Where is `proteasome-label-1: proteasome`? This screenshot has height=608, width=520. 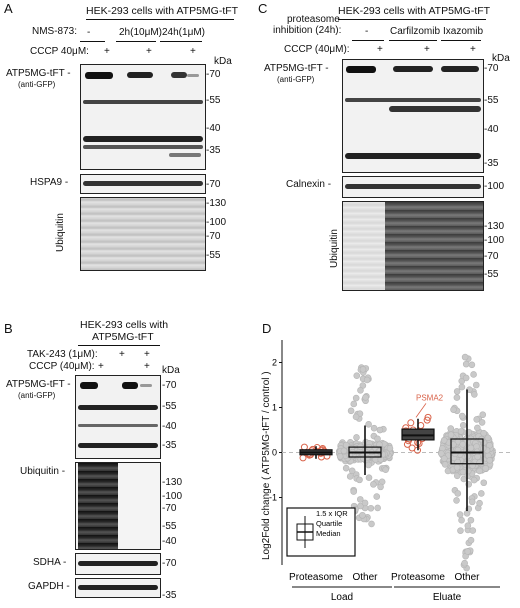
proteasome-label-1: proteasome is located at coordinates (313, 19).